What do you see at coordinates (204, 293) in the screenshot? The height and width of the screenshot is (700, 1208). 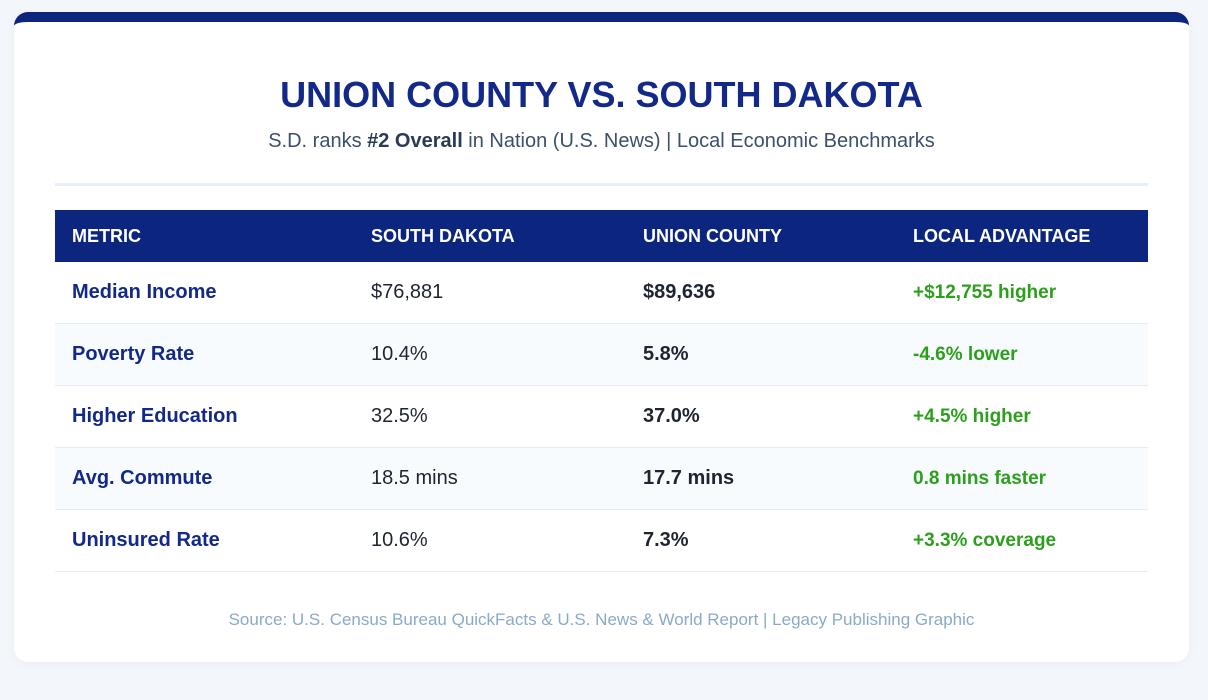 I see `table-cell: Median Income` at bounding box center [204, 293].